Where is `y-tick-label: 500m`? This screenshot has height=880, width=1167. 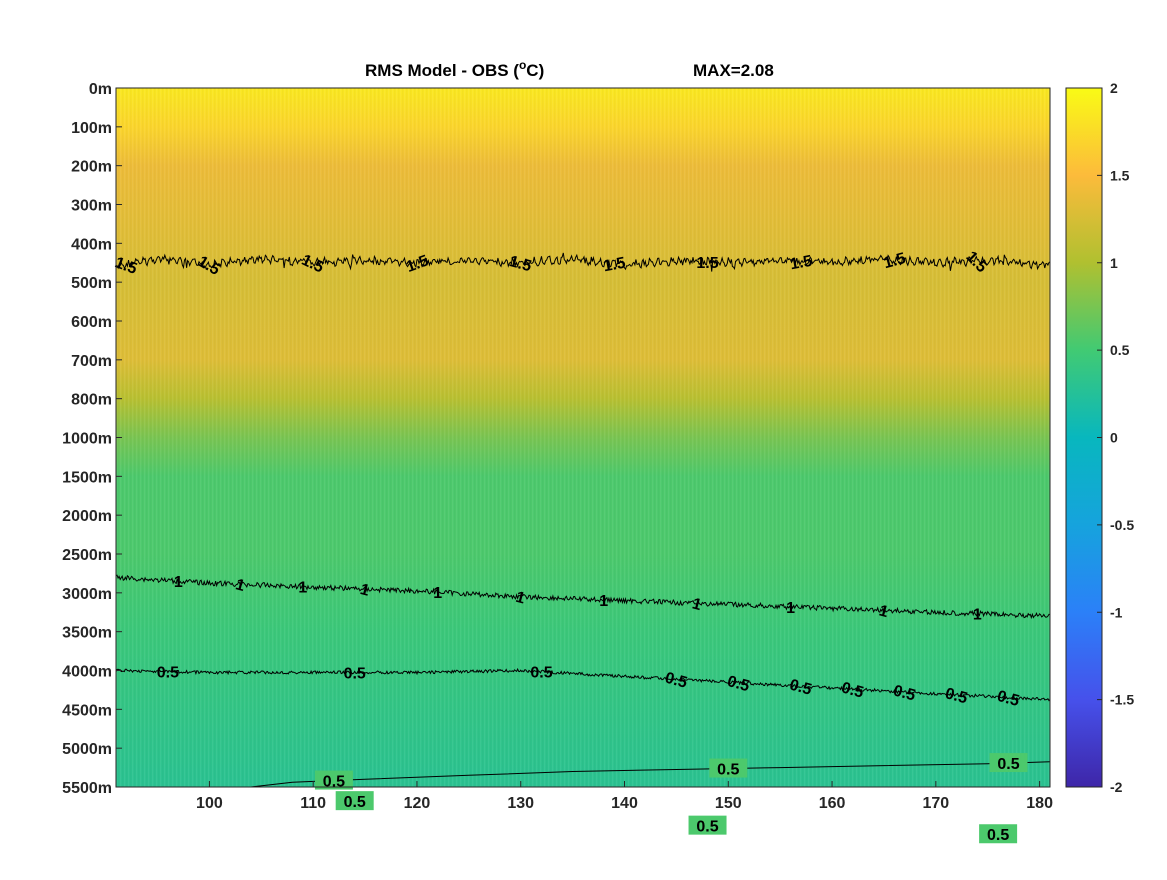
y-tick-label: 500m is located at coordinates (91, 283).